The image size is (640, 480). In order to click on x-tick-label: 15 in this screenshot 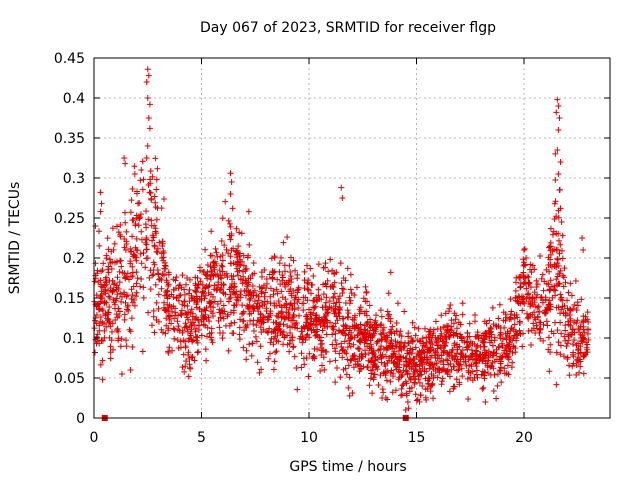, I will do `click(417, 438)`.